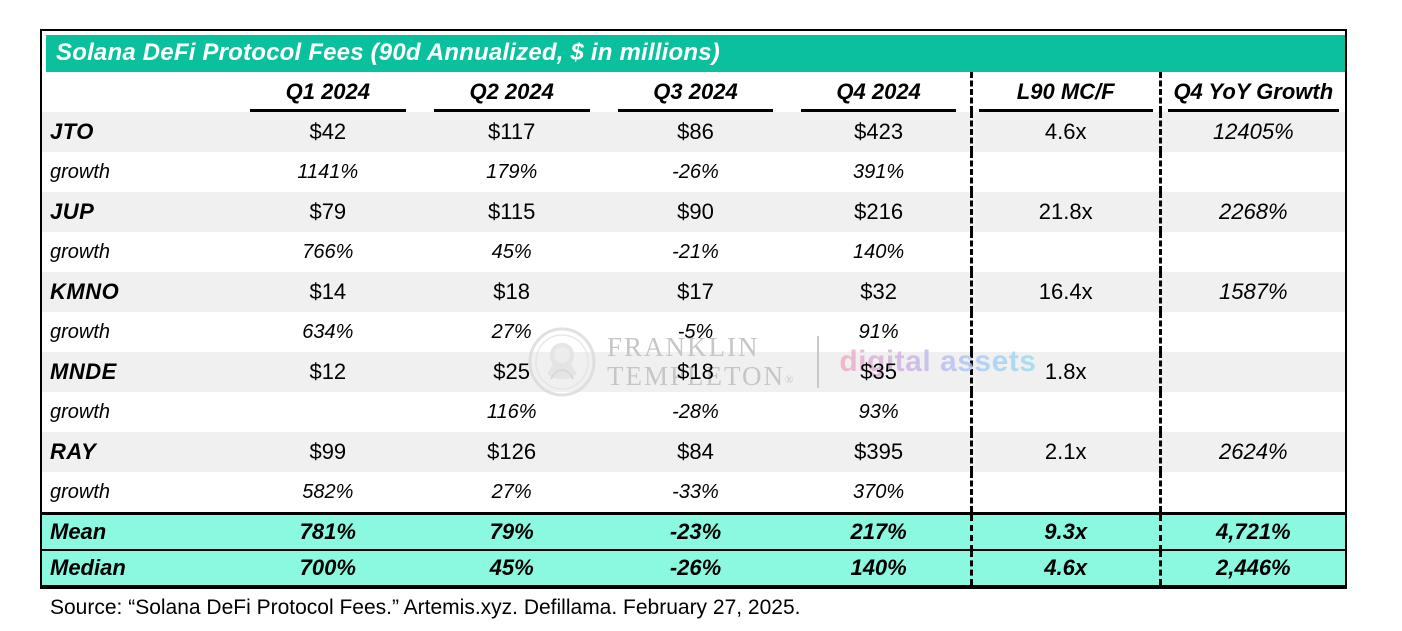 Image resolution: width=1402 pixels, height=631 pixels. I want to click on table-row: RAY $99 $126 $84 $395 2.1x 2624%, so click(693, 452).